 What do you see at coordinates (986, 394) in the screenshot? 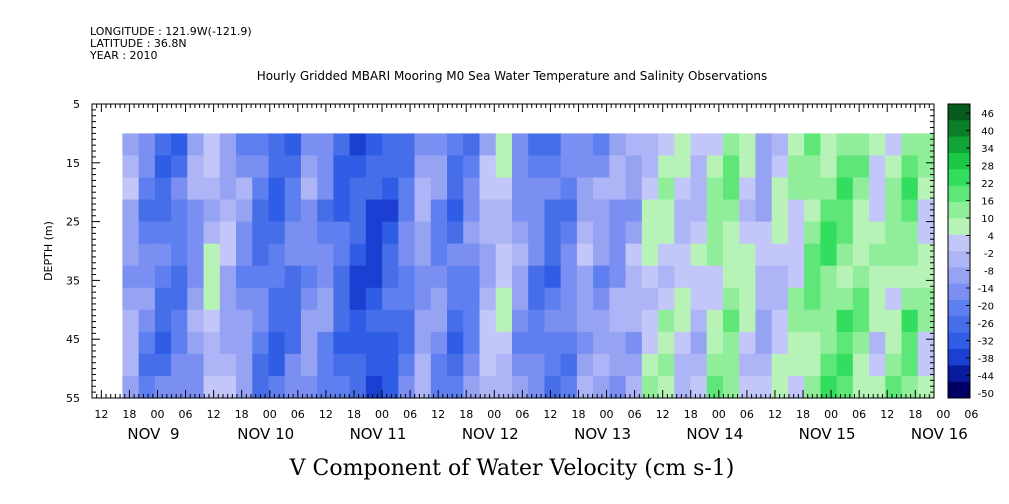
I see `colorbar-label: -50` at bounding box center [986, 394].